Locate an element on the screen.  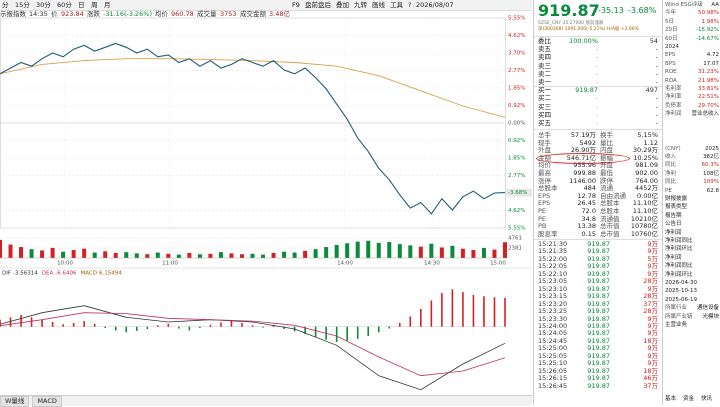
trade-volume: 28万 is located at coordinates (650, 281).